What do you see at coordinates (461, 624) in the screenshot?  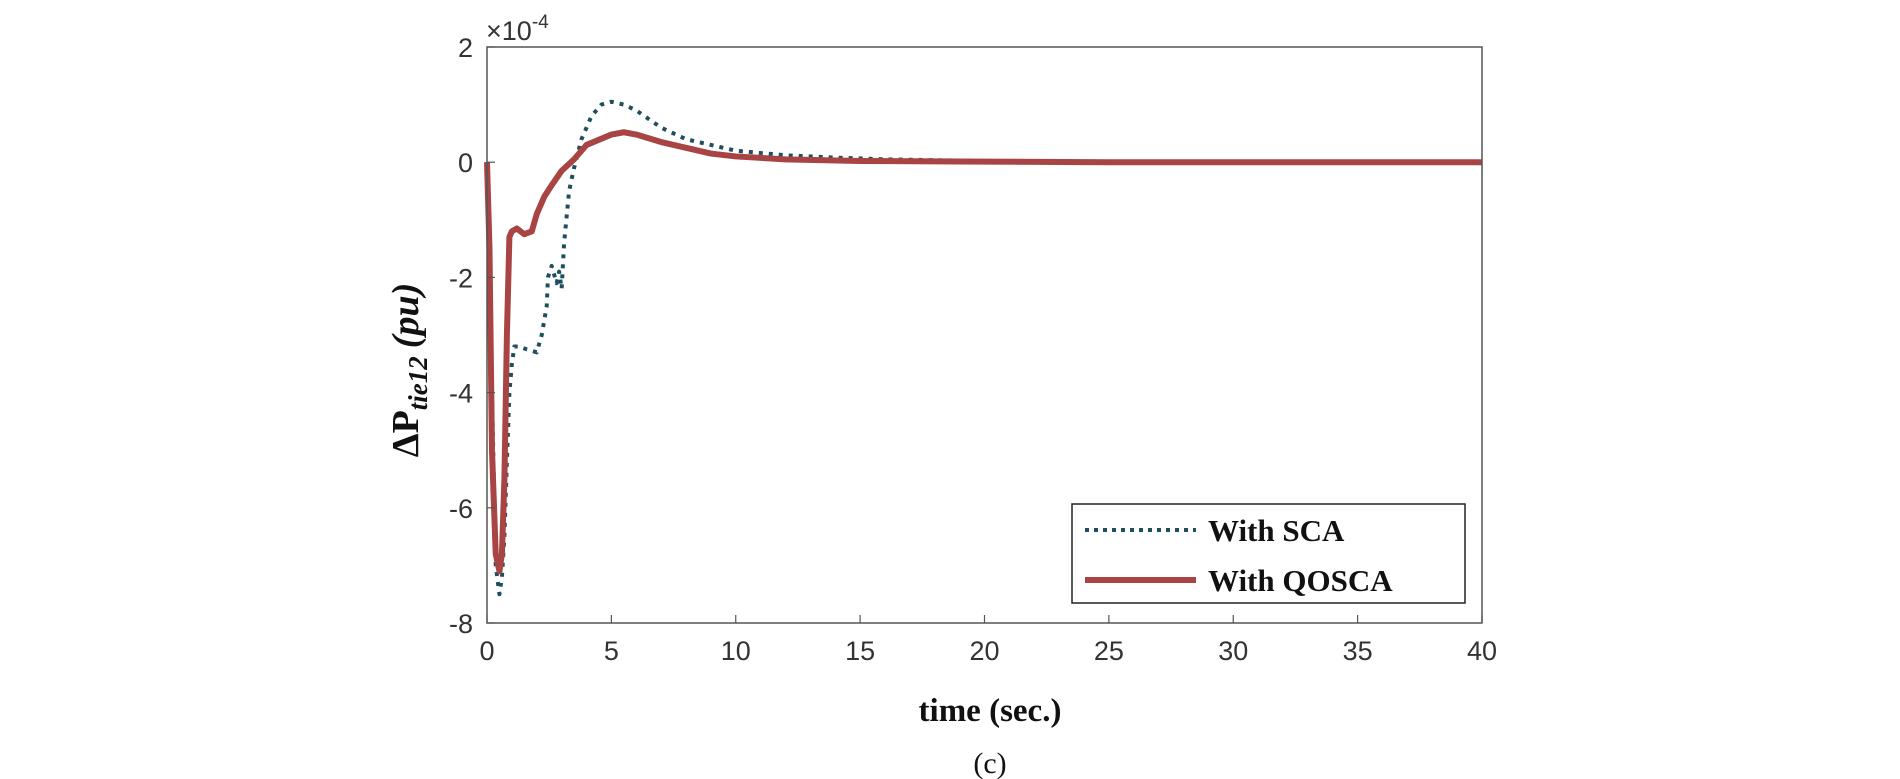 I see `y-tick-label: -8` at bounding box center [461, 624].